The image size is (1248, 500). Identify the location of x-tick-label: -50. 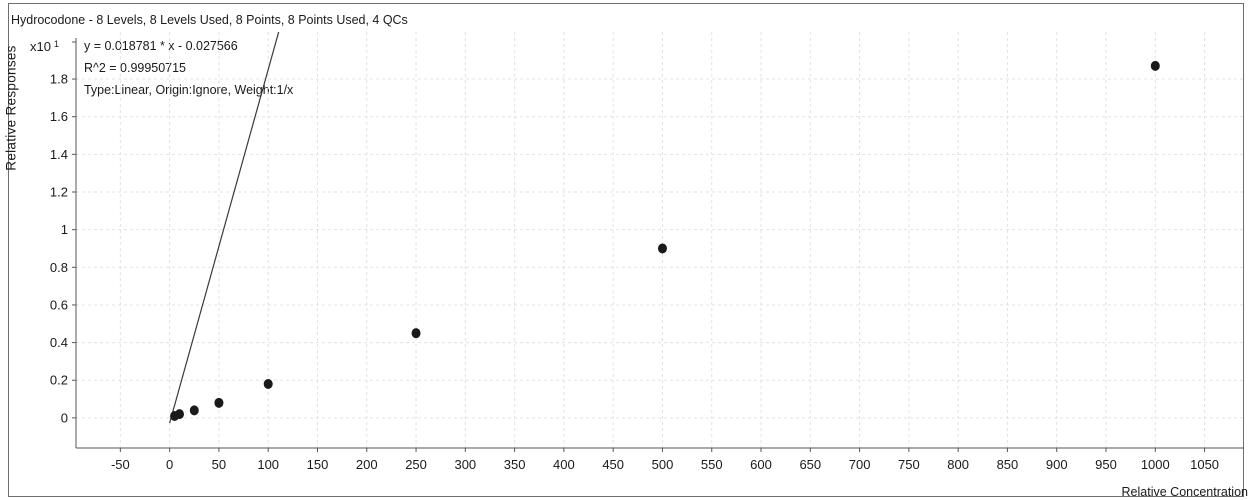
(120, 464).